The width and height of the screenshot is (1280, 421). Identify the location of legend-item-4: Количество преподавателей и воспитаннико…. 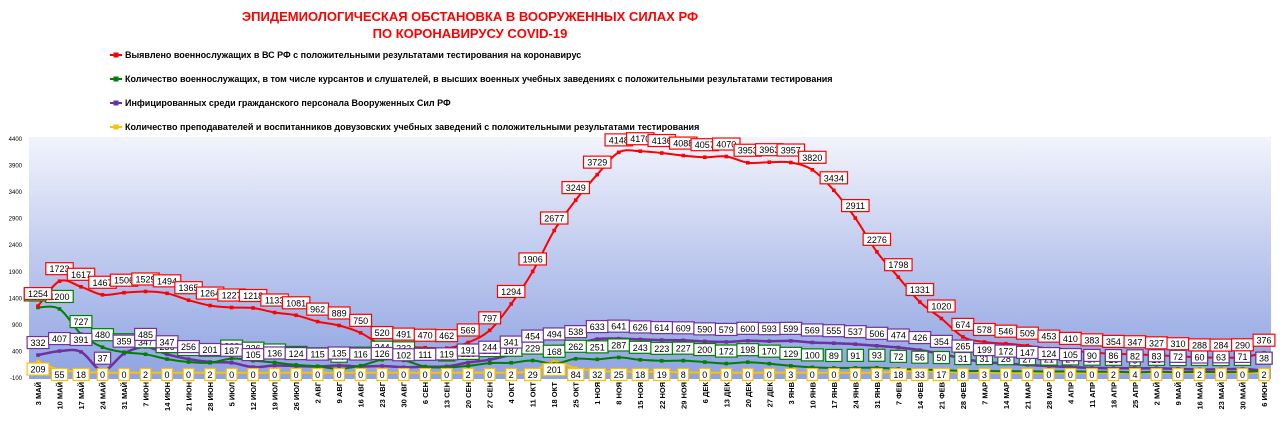
(404, 127).